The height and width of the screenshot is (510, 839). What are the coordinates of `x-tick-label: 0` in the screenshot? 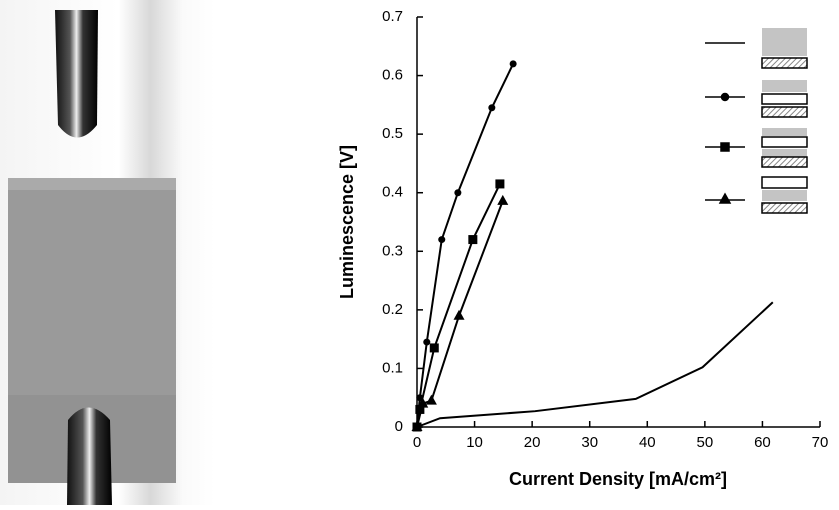 It's located at (417, 442).